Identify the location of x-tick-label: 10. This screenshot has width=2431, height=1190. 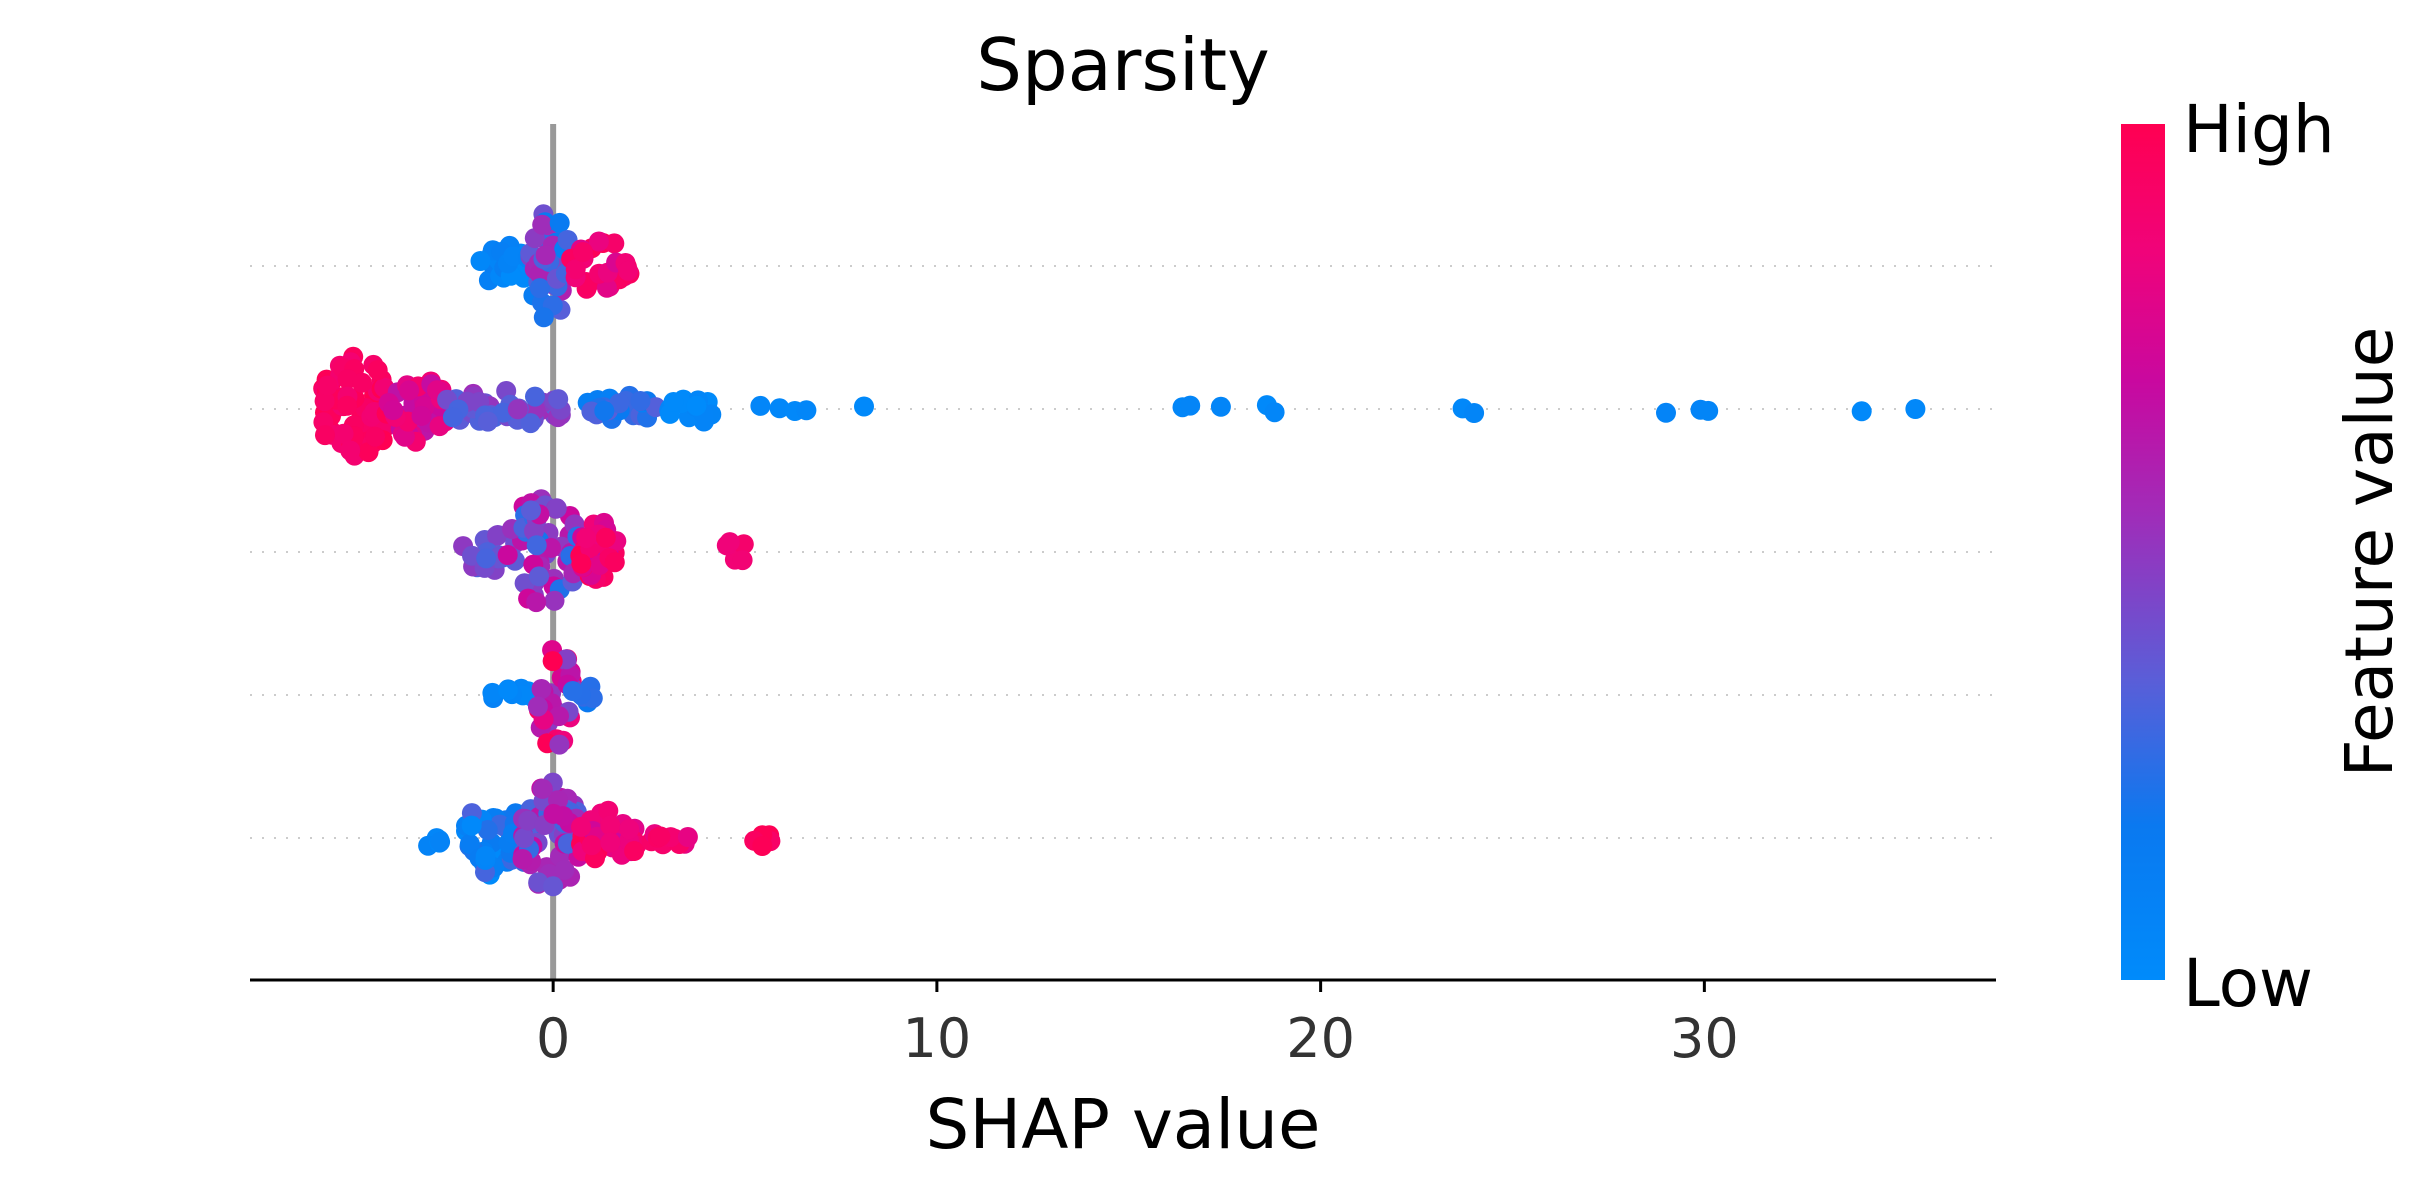
(937, 1038).